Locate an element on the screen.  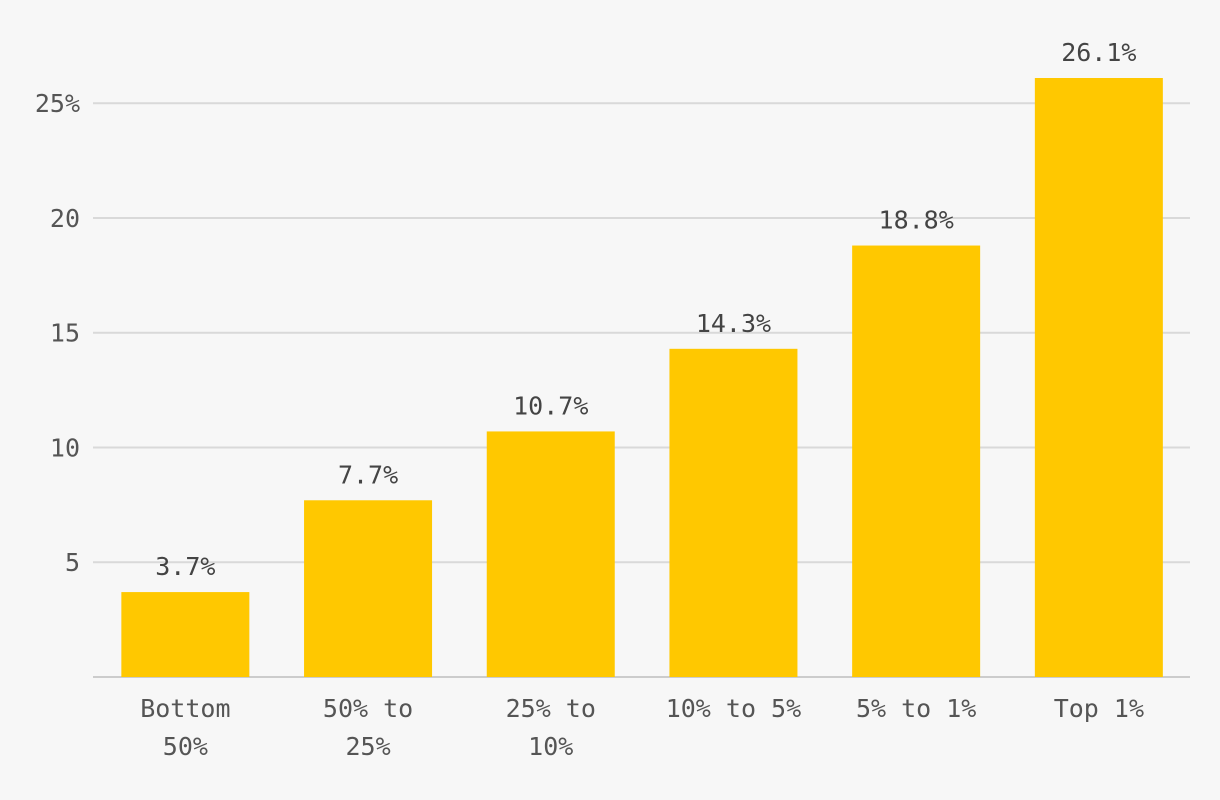
x-category-label: 25% is located at coordinates (367, 746).